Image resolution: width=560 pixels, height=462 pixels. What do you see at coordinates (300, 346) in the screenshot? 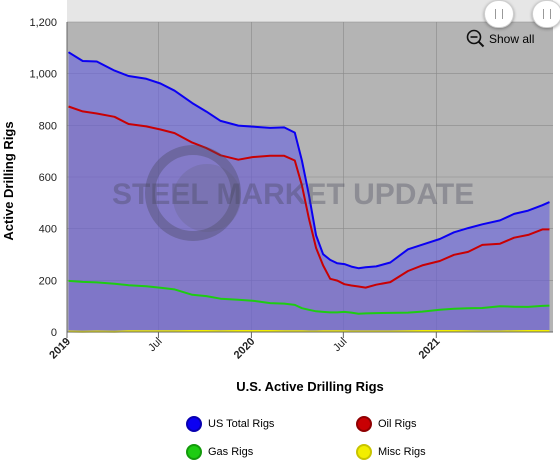
I see `x-axis: 2019 Jul 2020 Jul 2021` at bounding box center [300, 346].